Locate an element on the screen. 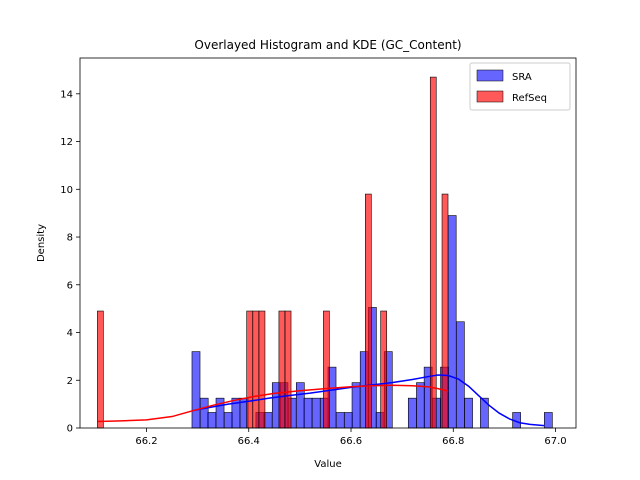  x-tick-label: 67.0 is located at coordinates (555, 441).